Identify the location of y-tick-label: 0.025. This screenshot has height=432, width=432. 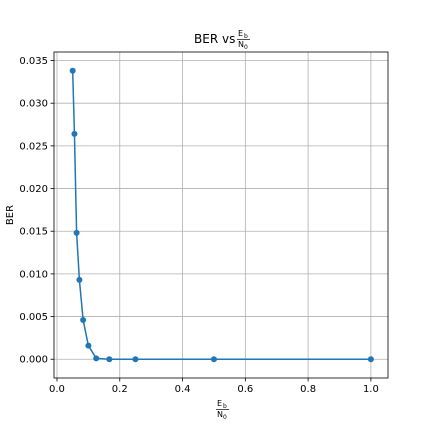
(33, 146).